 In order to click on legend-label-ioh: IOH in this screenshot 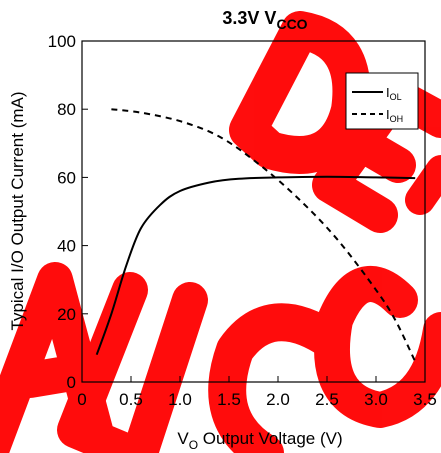, I will do `click(394, 115)`.